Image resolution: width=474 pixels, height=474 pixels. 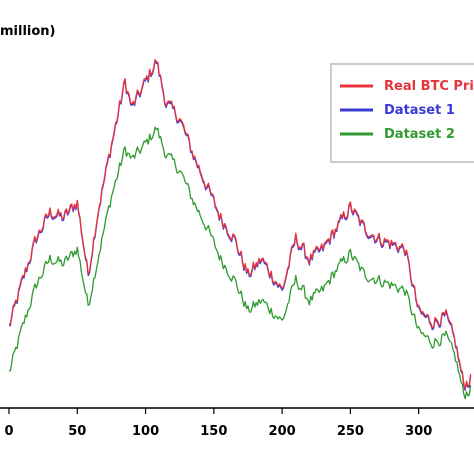 I want to click on x-tick-label: 50, so click(x=77, y=431).